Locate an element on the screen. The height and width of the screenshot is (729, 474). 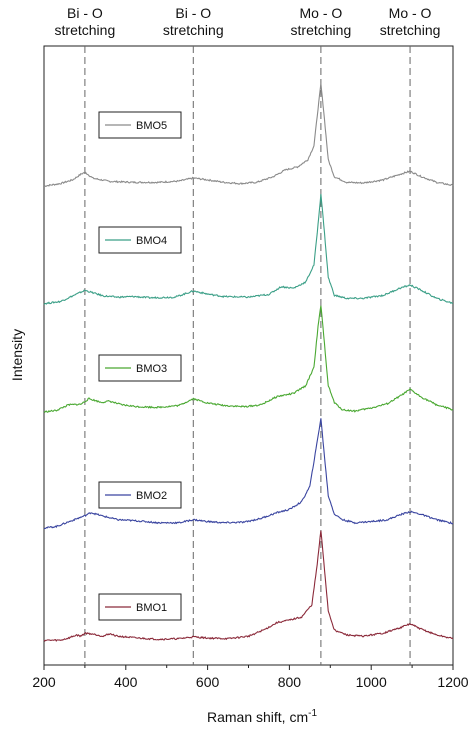
series-line-bmo4 is located at coordinates (248, 249).